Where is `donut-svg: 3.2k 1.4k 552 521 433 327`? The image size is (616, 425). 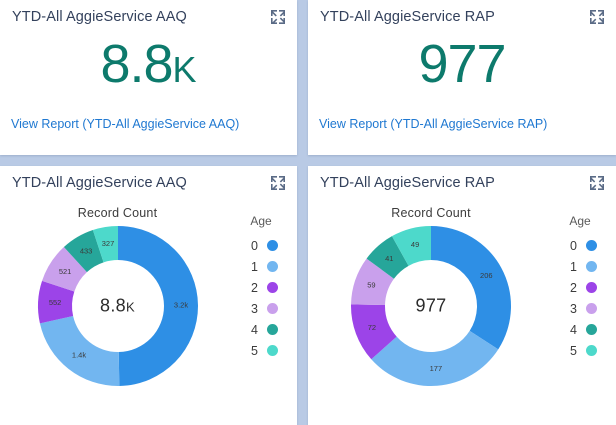
donut-svg: 3.2k 1.4k 552 521 433 327 is located at coordinates (117, 306).